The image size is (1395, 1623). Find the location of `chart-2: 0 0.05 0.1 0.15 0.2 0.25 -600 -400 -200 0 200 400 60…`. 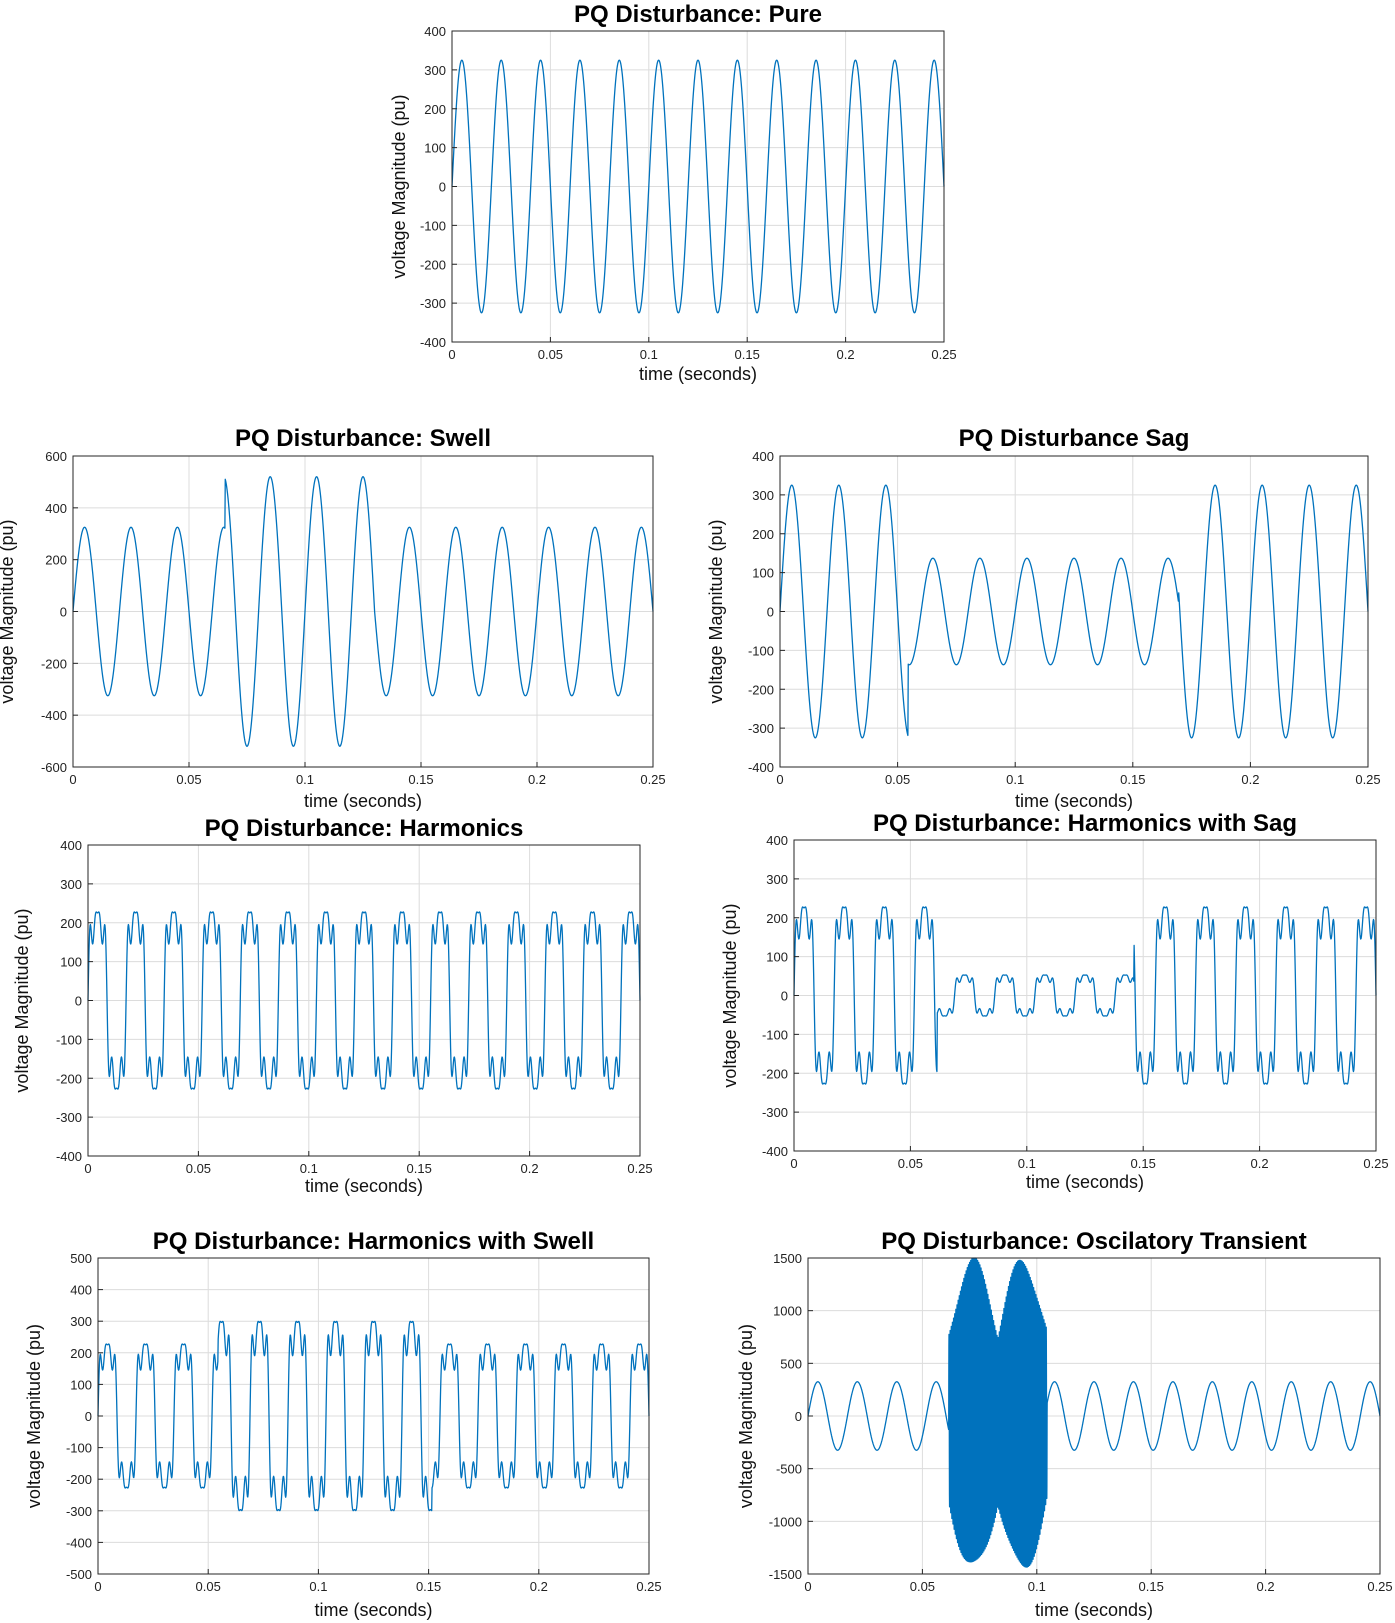

chart-2: 0 0.05 0.1 0.15 0.2 0.25 -600 -400 -200 0 200 400 60… is located at coordinates (333, 618).